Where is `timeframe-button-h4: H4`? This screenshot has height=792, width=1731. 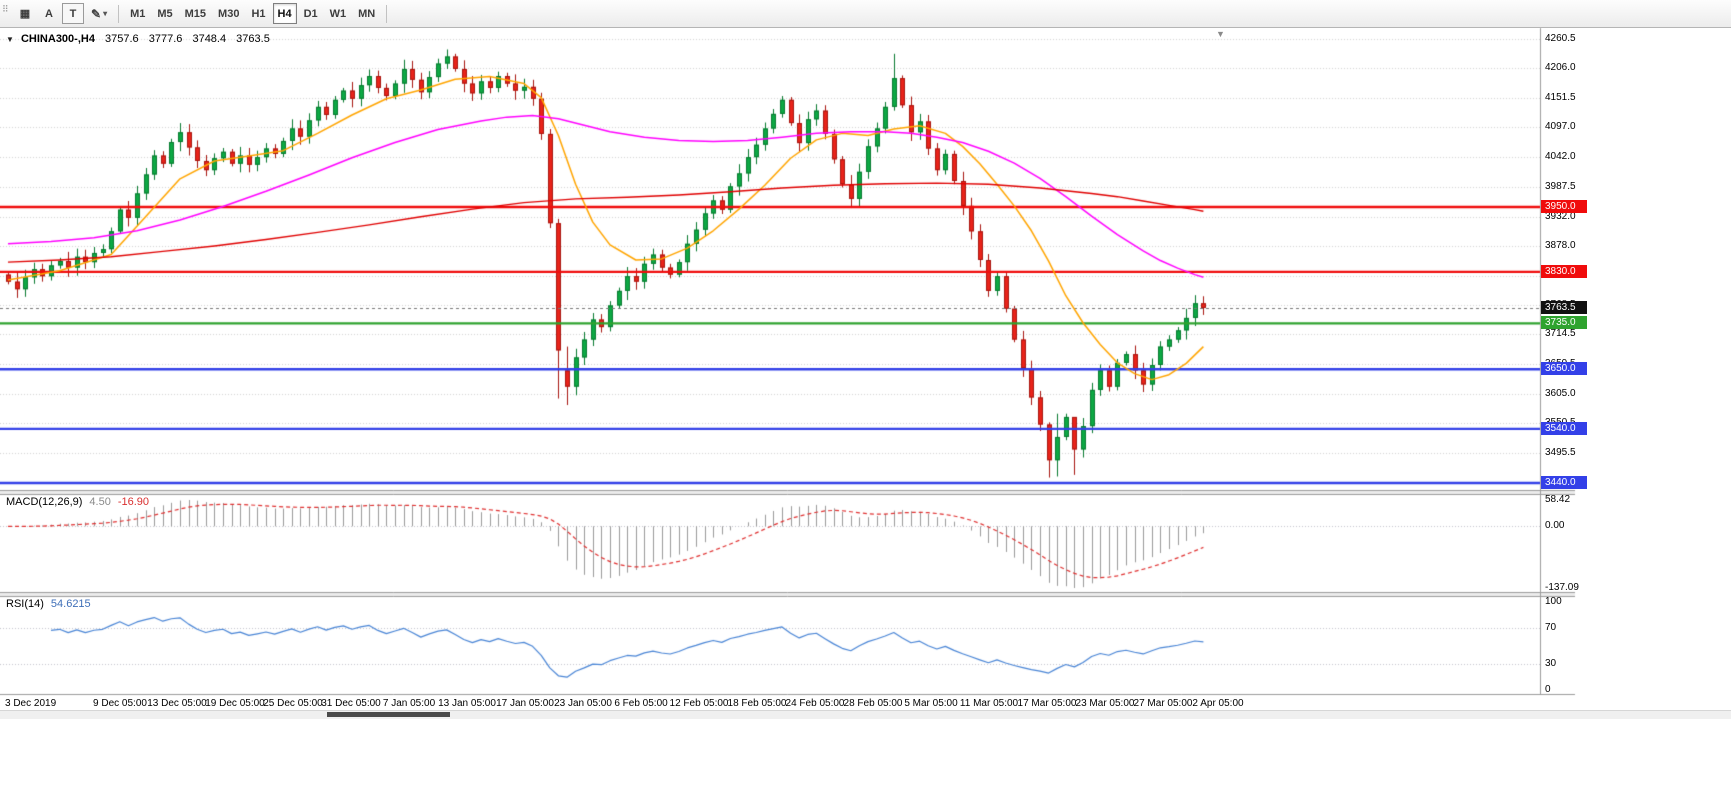 timeframe-button-h4: H4 is located at coordinates (284, 13).